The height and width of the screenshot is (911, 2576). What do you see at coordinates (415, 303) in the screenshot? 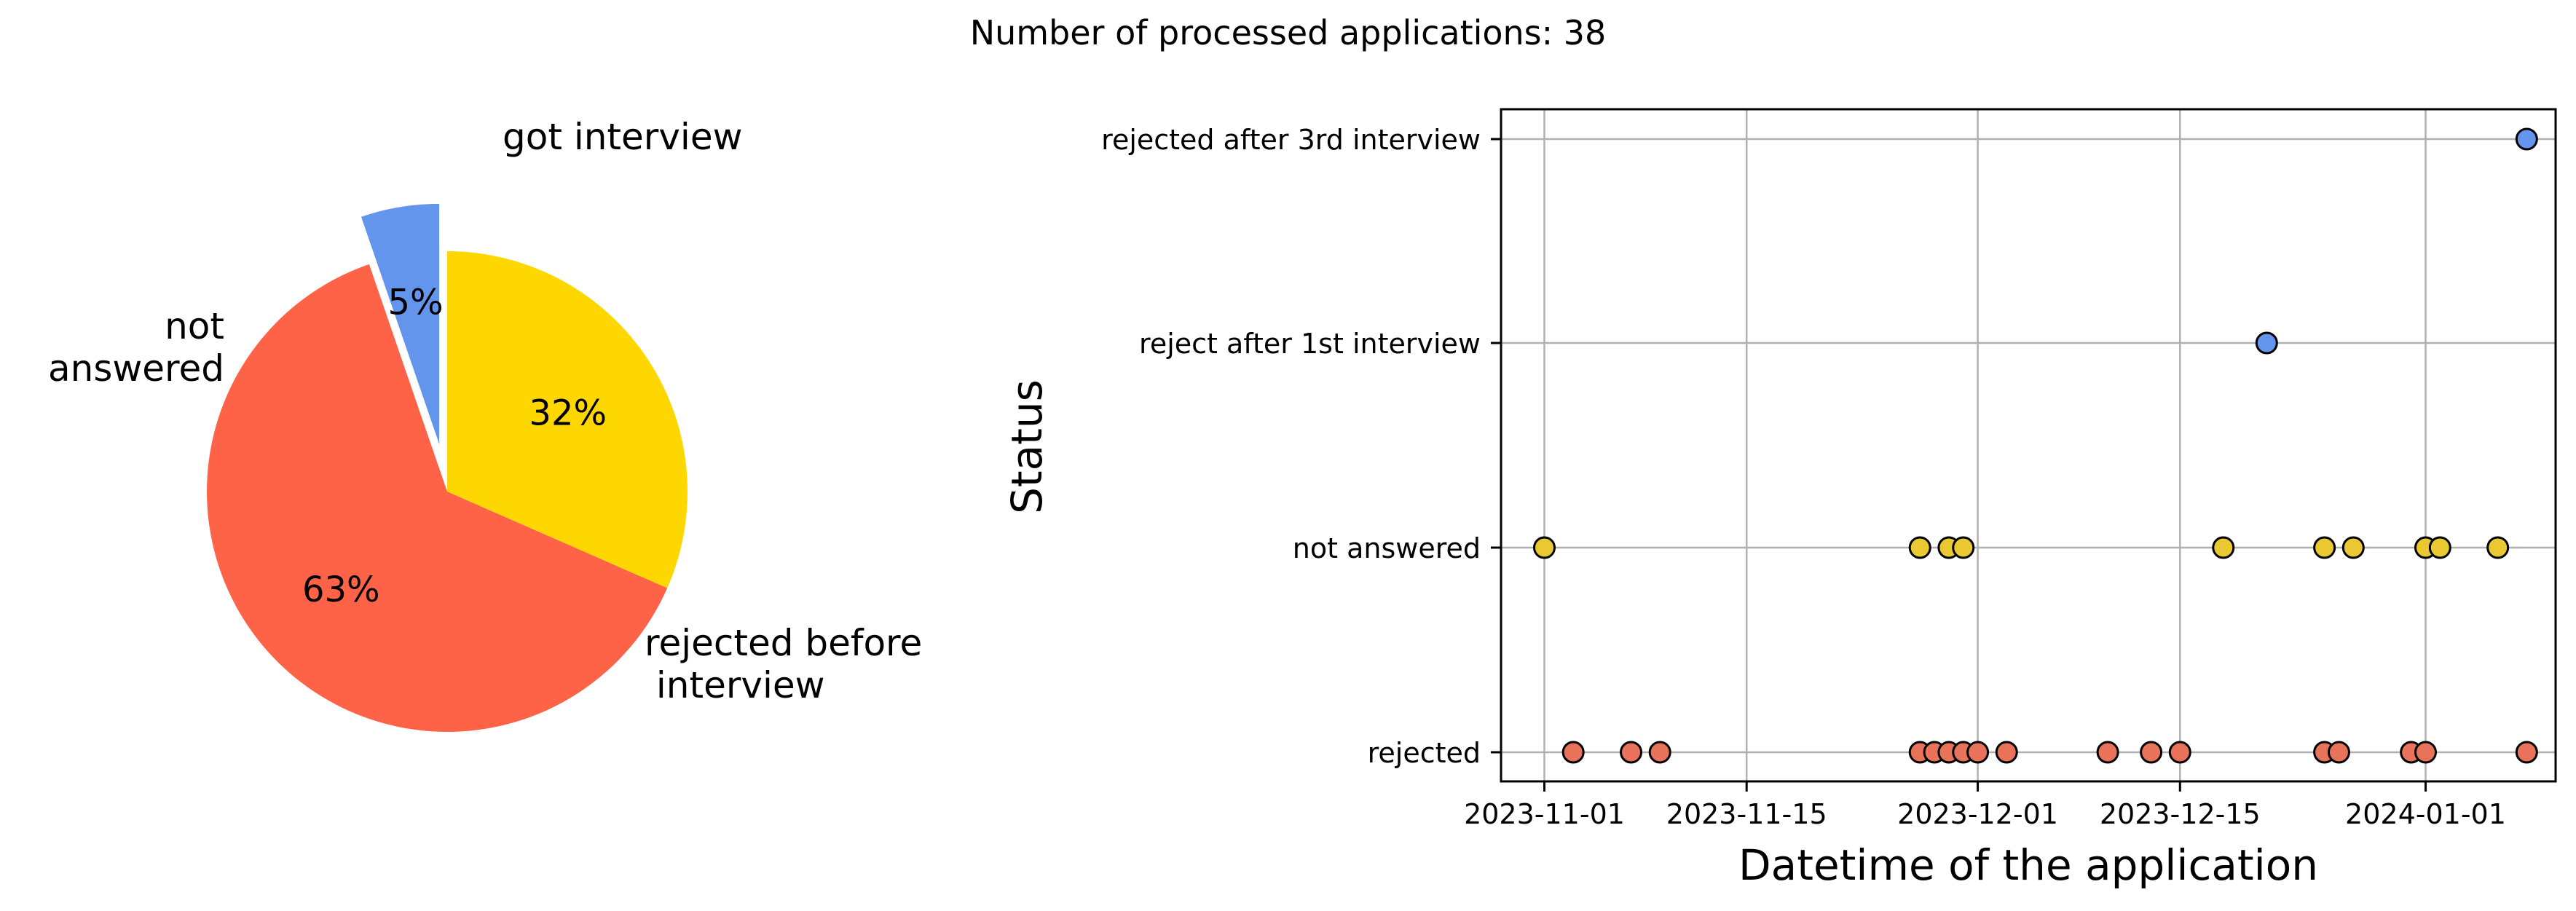
I see `pie-percent-label: 5%` at bounding box center [415, 303].